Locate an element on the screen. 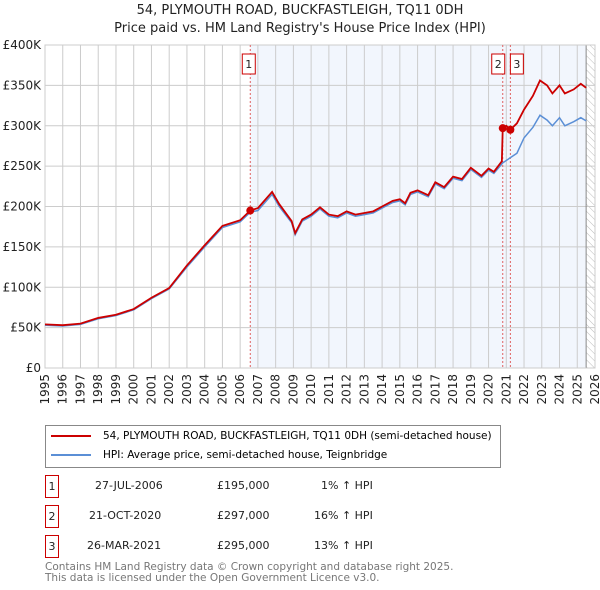 This screenshot has width=600, height=590. y-tick-label: £250K is located at coordinates (23, 166).